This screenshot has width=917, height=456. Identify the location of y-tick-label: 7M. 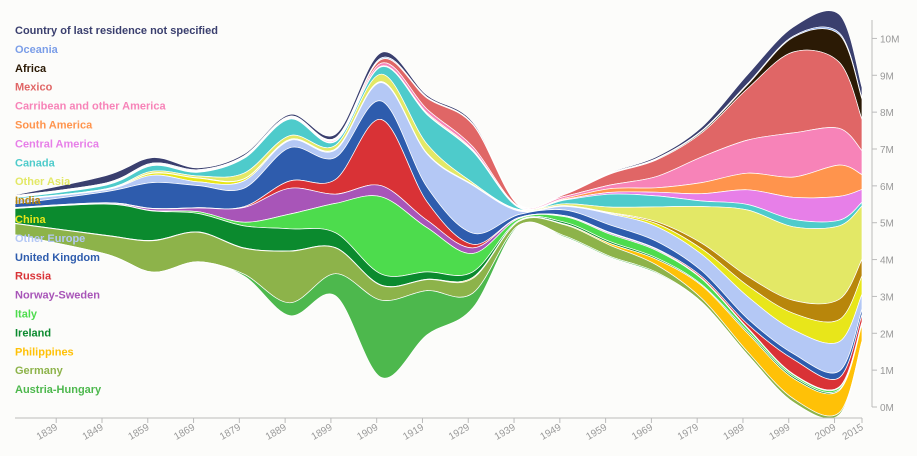
(887, 150).